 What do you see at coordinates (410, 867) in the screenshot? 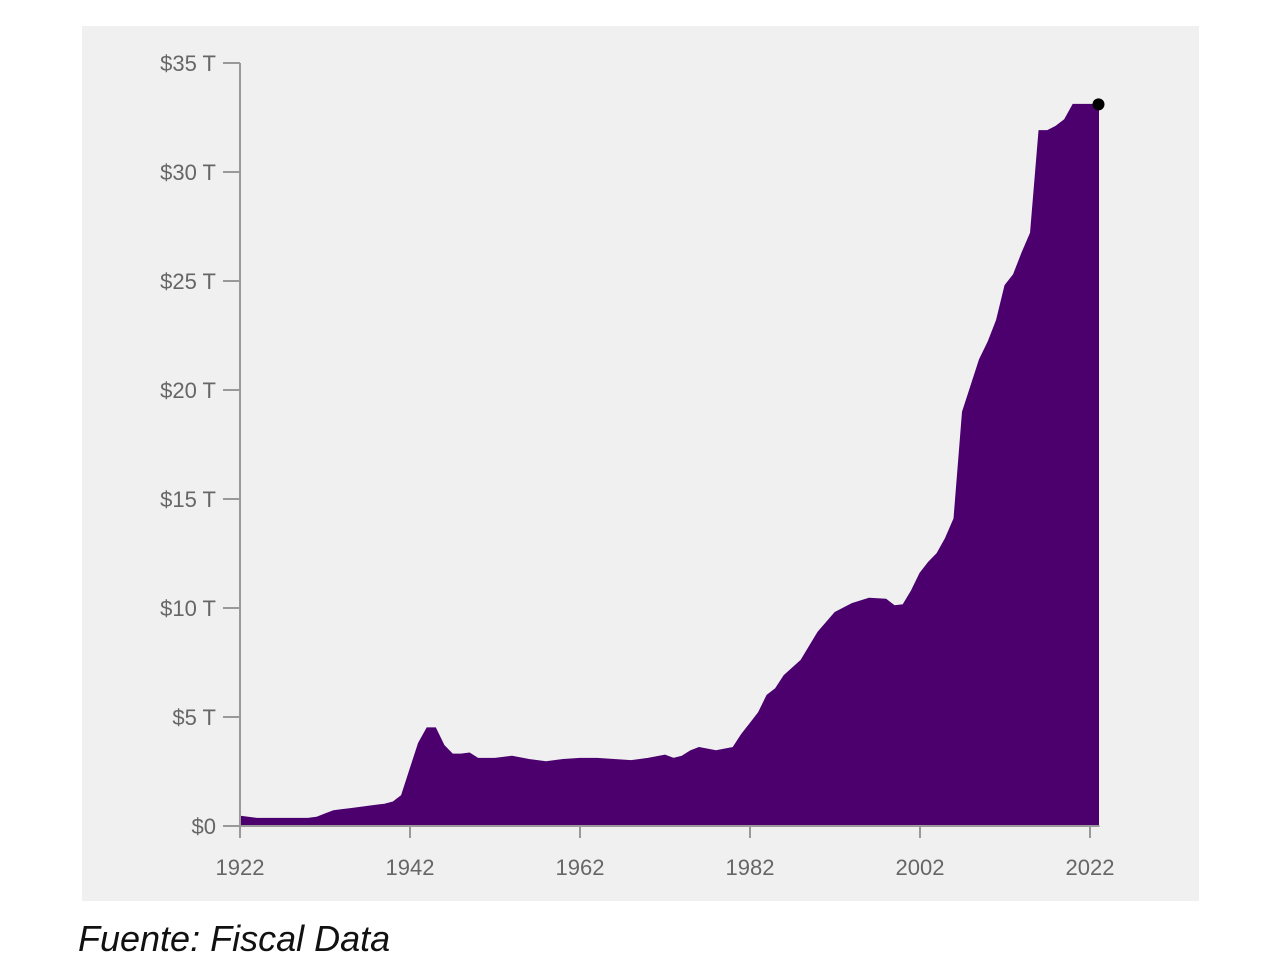
I see `x-tick-label: 1942` at bounding box center [410, 867].